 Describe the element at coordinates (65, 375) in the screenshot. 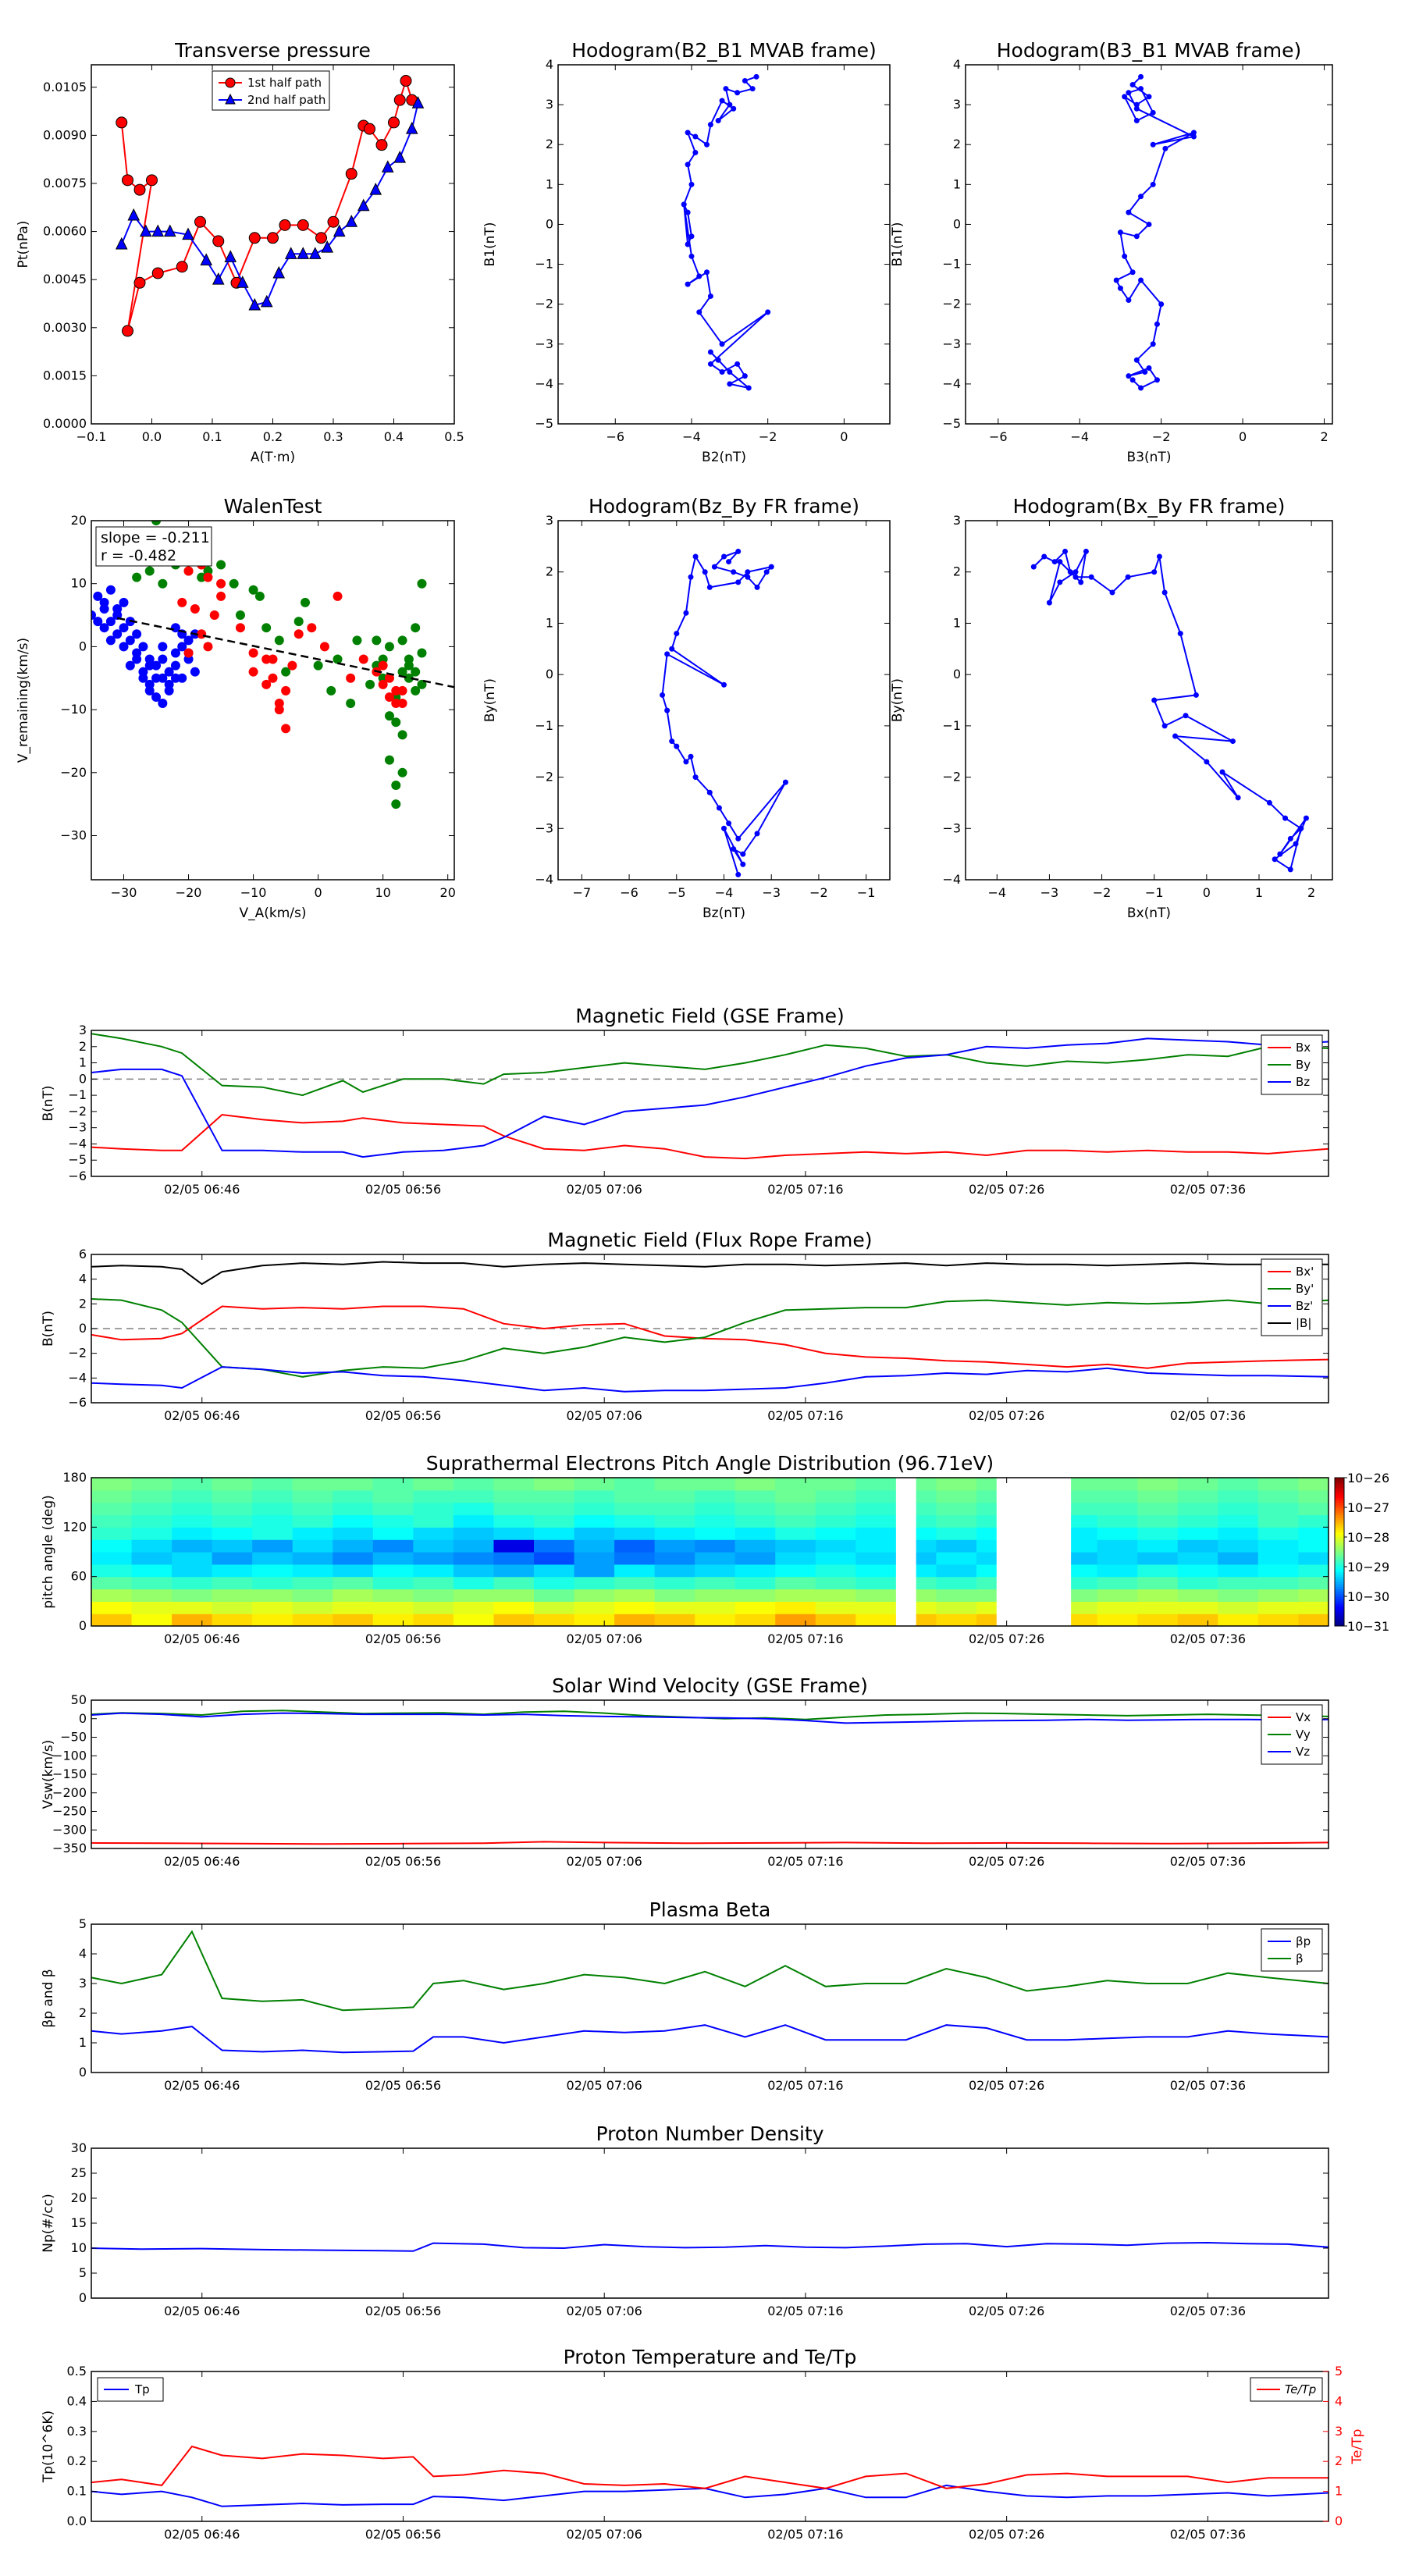

I see `y-tick-label: 0.0015` at that location.